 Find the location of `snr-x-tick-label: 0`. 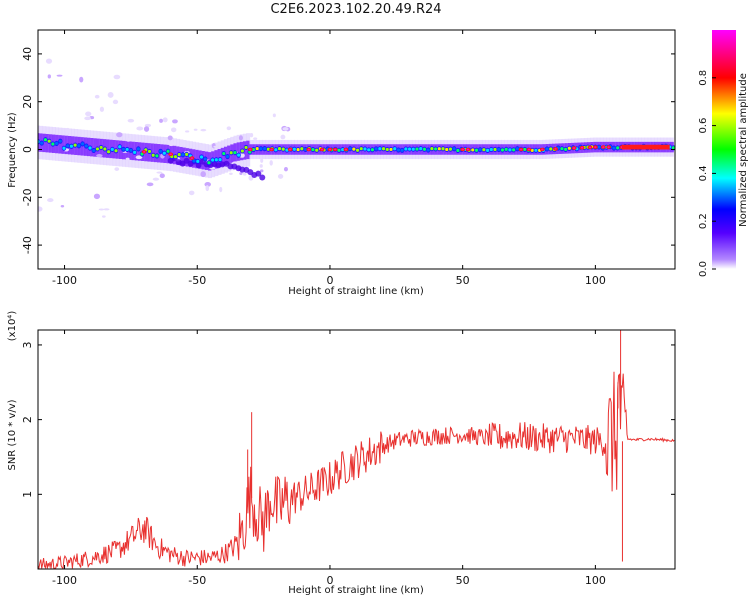

snr-x-tick-label: 0 is located at coordinates (329, 580).